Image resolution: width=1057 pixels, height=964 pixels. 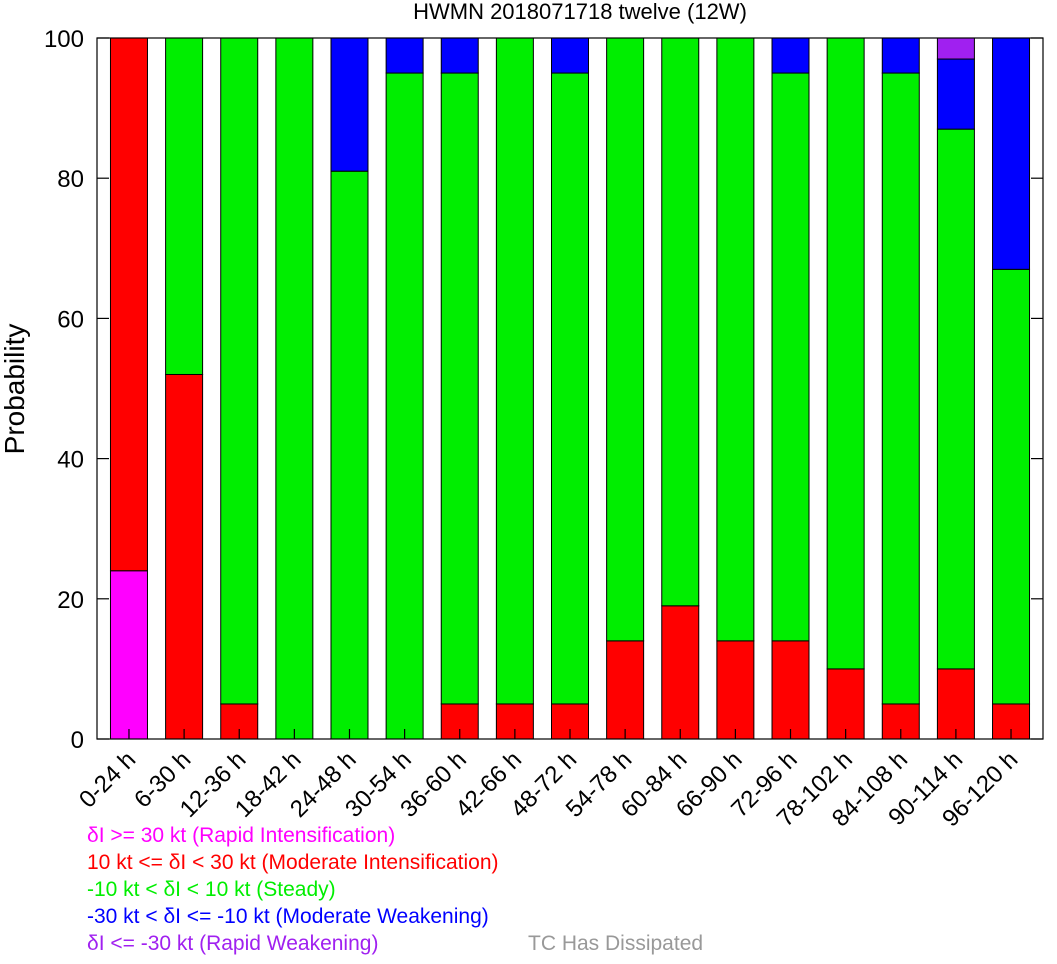 I want to click on y-tick-label: 100, so click(x=64, y=39).